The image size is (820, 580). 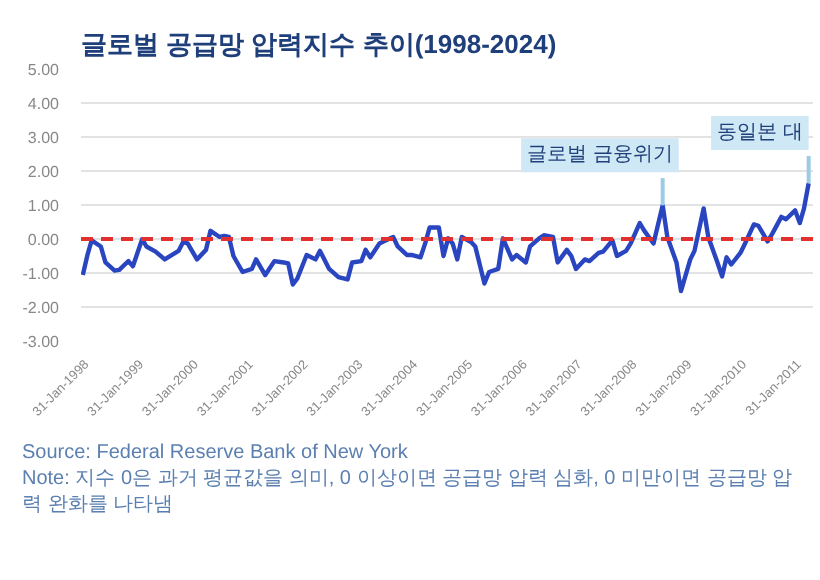 What do you see at coordinates (41, 308) in the screenshot?
I see `y-tick-label: -2.00` at bounding box center [41, 308].